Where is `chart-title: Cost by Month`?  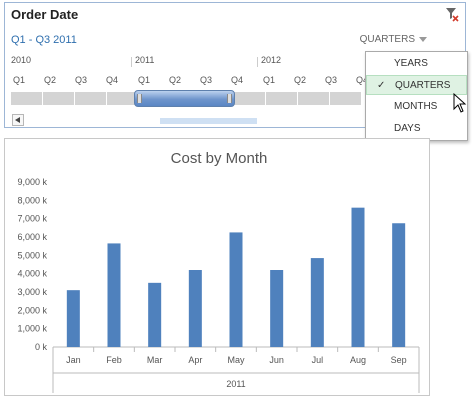 chart-title: Cost by Month is located at coordinates (219, 158).